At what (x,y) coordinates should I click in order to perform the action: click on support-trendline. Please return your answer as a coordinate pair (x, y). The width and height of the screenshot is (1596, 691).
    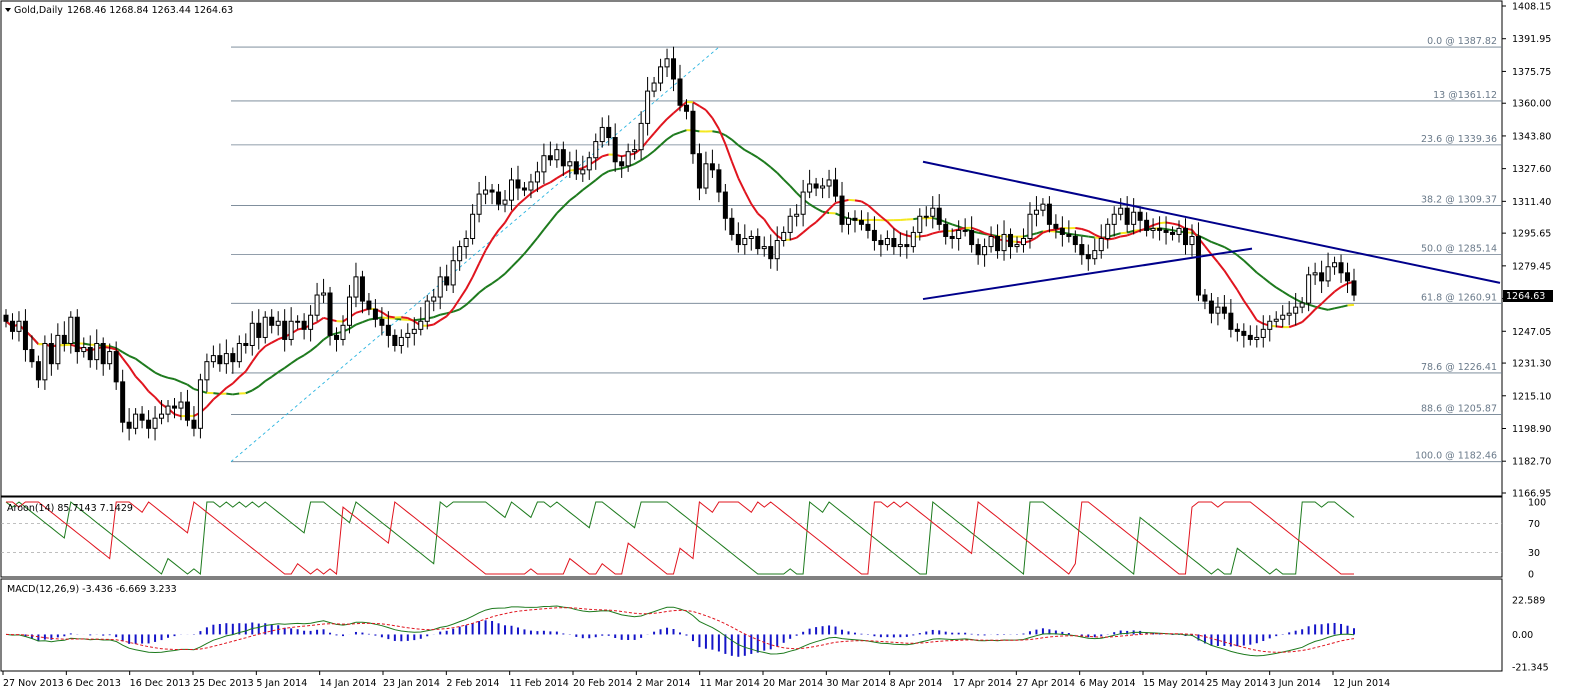
    Looking at the image, I should click on (1087, 274).